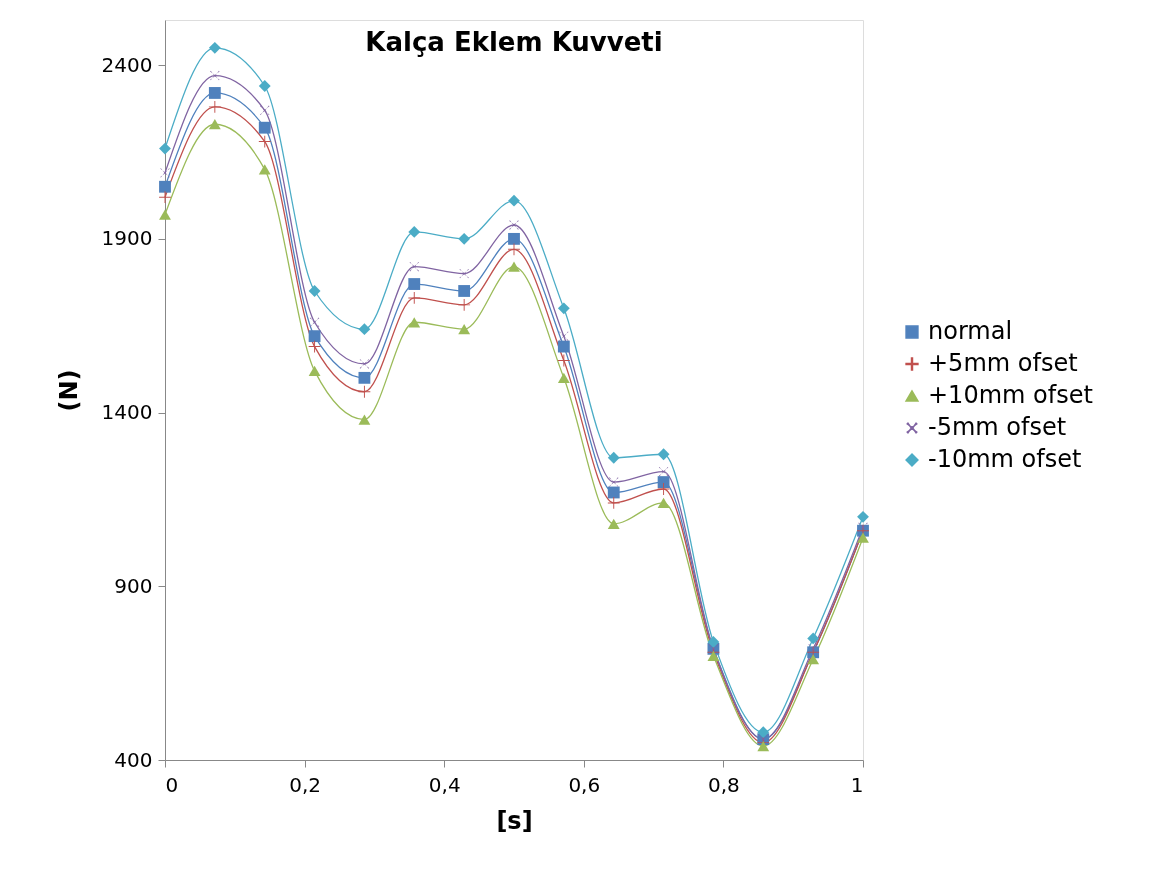 Image resolution: width=1170 pixels, height=890 pixels. I want to click on x-tick-label: 0,4, so click(444, 784).